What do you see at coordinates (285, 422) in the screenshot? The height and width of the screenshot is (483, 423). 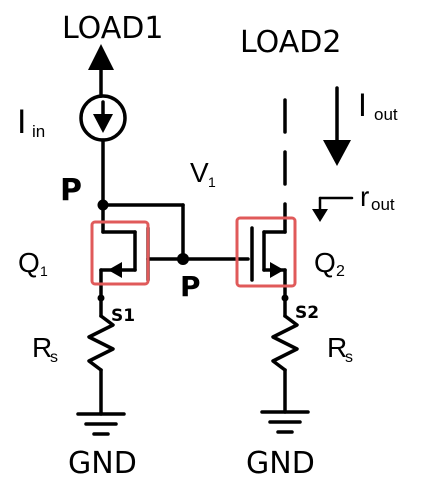 I see `ground-right-icon` at bounding box center [285, 422].